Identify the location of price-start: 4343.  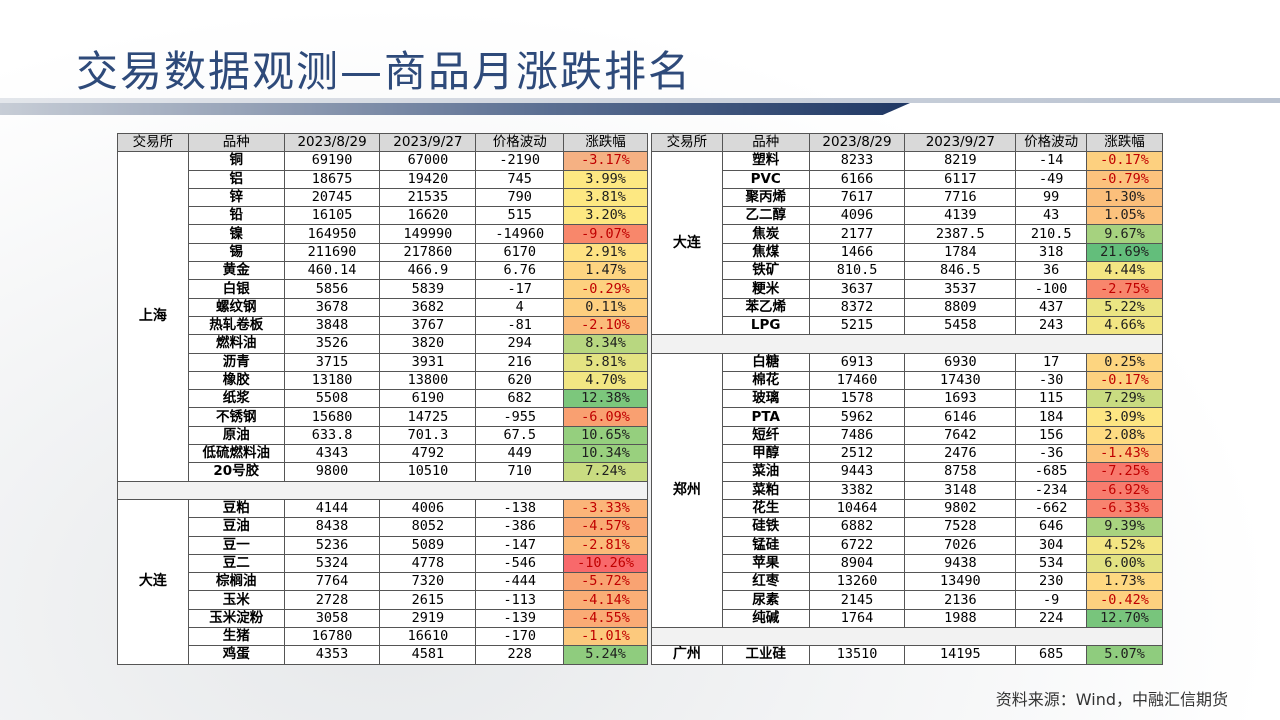
(332, 454).